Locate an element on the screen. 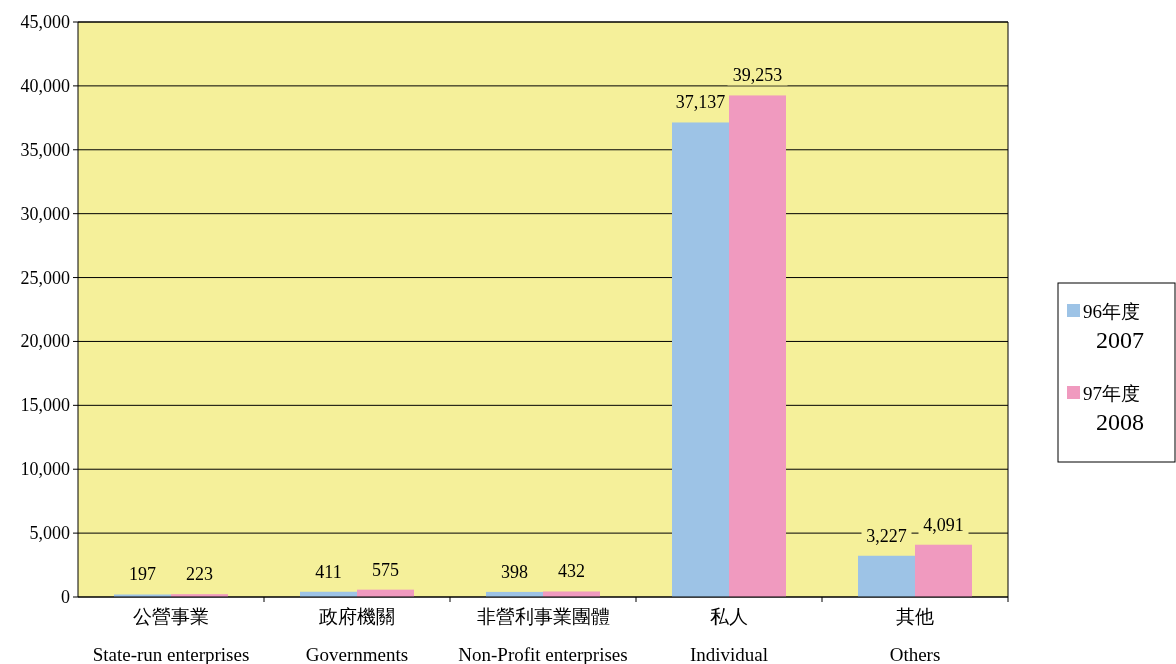  data-label: 398 is located at coordinates (514, 571).